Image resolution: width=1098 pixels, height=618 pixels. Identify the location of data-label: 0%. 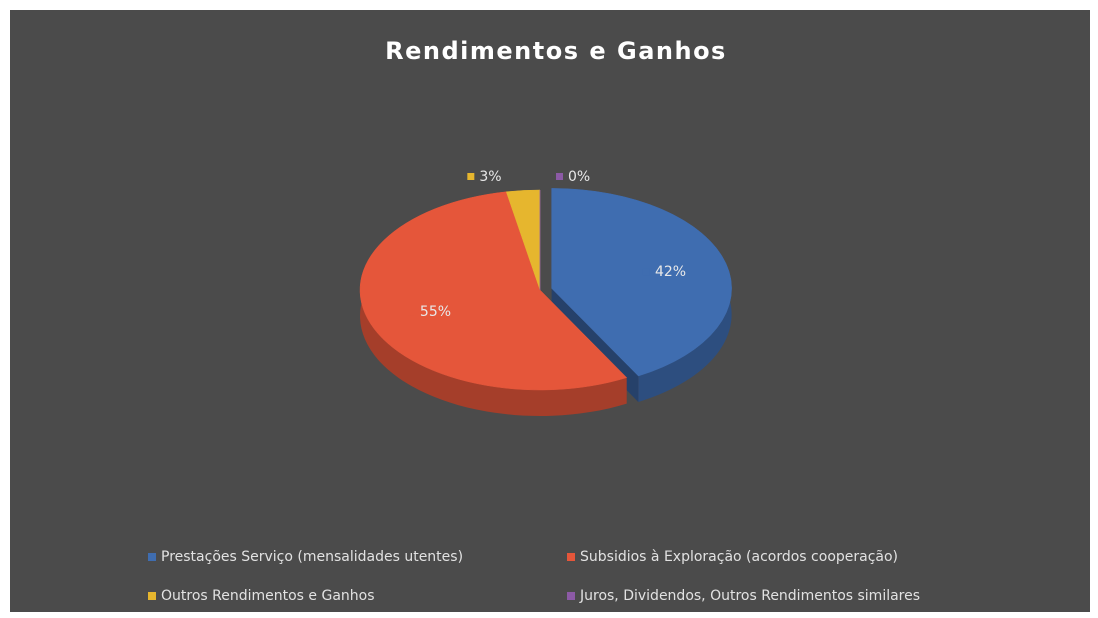
(579, 177).